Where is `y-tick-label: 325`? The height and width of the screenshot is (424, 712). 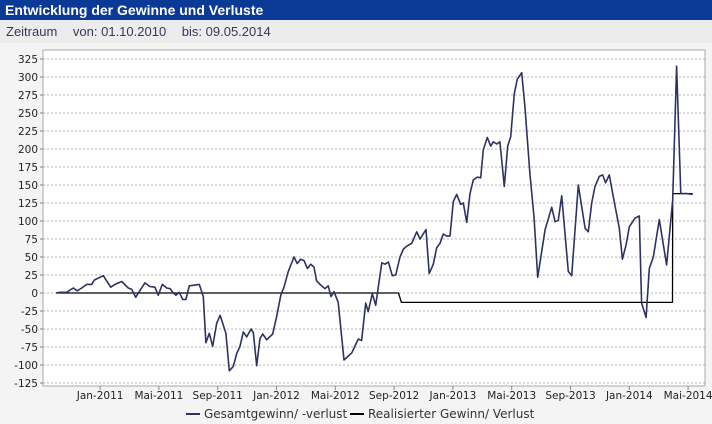 y-tick-label: 325 is located at coordinates (28, 60).